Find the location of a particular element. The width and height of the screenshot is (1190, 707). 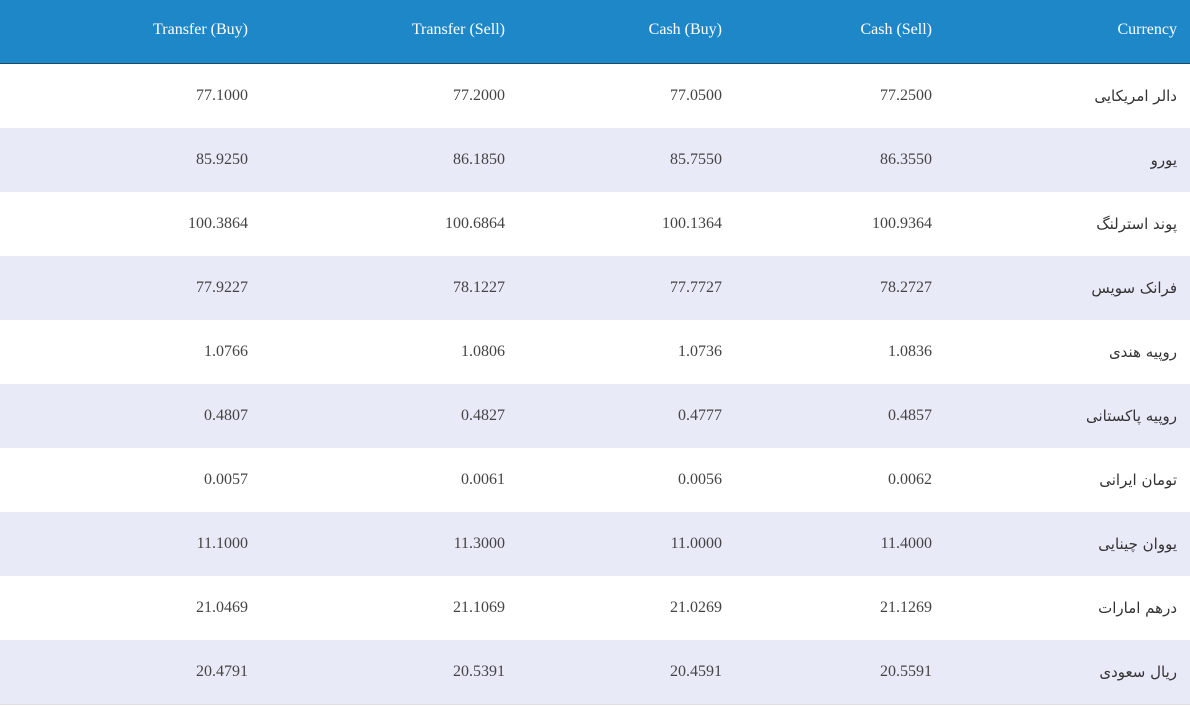

table-row: 20.4791 20.5391 20.4591 20.5591 ریال سعودی is located at coordinates (595, 672).